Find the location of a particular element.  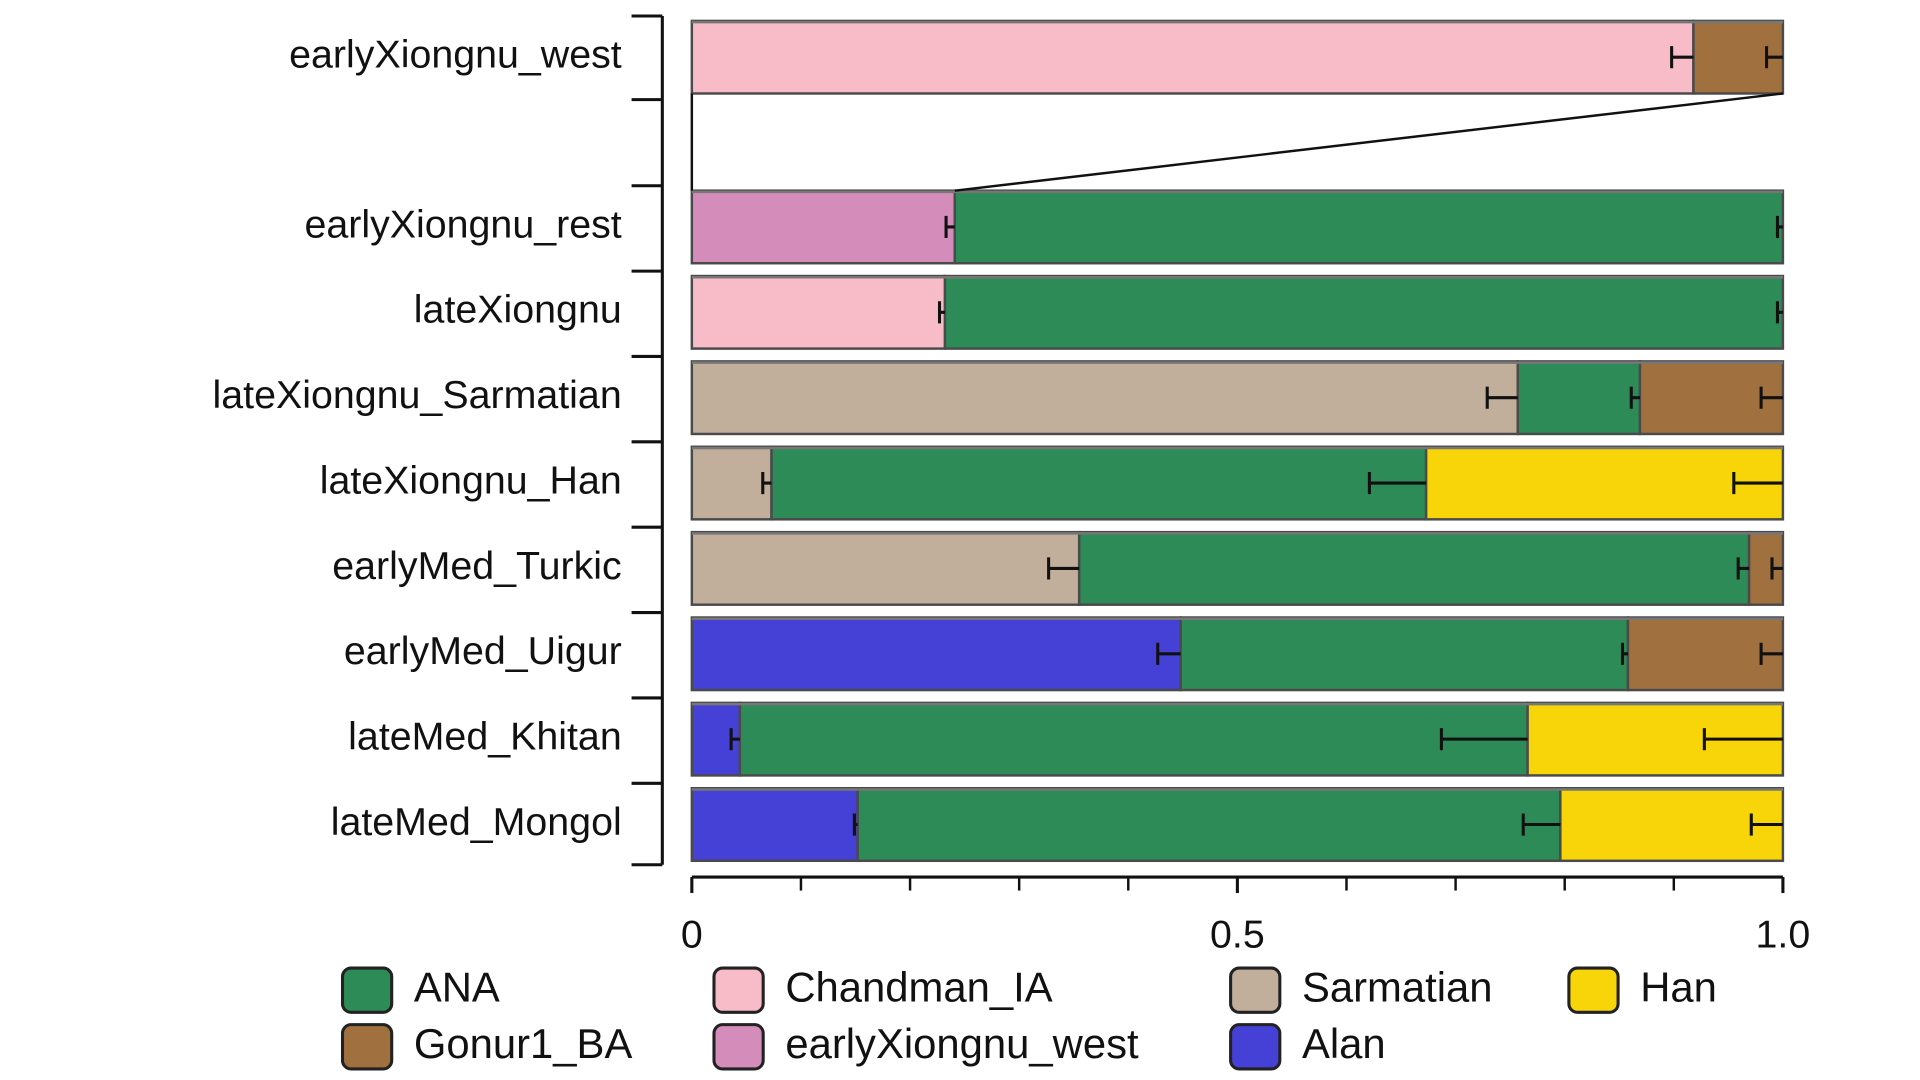

legend-label: Chandman_IA is located at coordinates (918, 986).